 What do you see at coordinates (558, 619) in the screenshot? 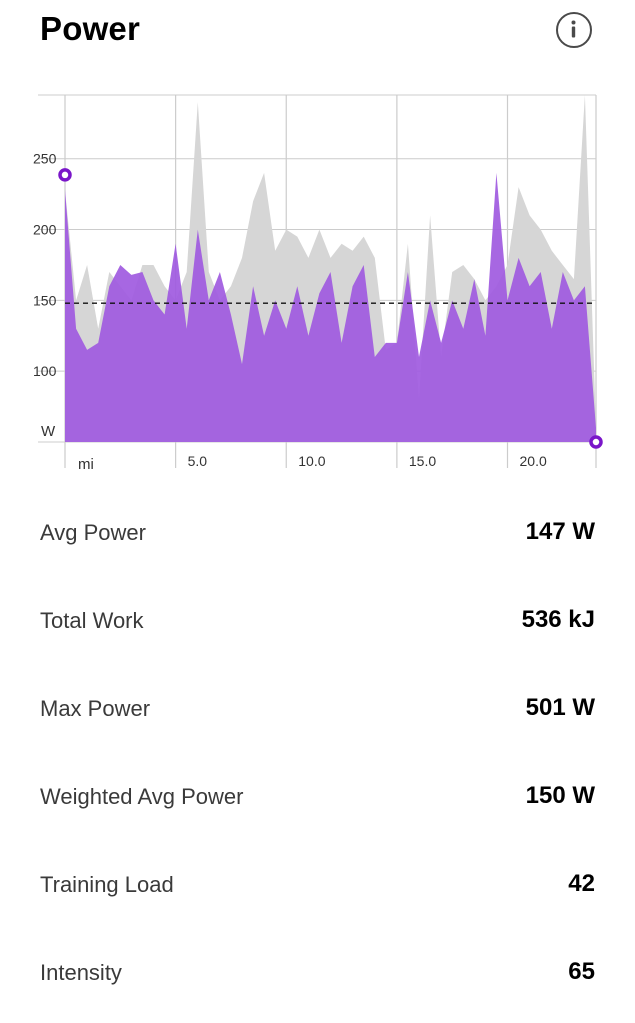
I see `stat-value: 536 kJ` at bounding box center [558, 619].